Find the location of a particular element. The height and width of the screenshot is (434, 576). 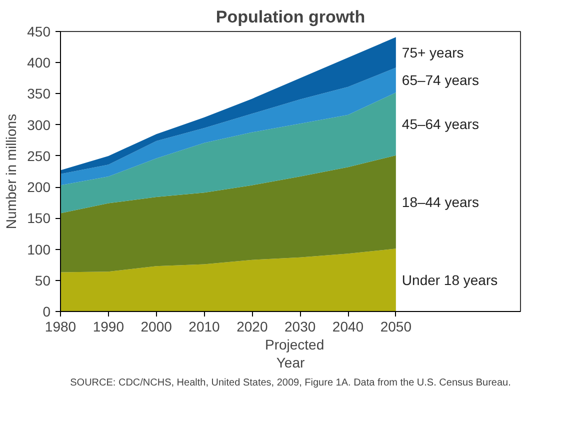

x-tick-label: 2030 is located at coordinates (300, 326).